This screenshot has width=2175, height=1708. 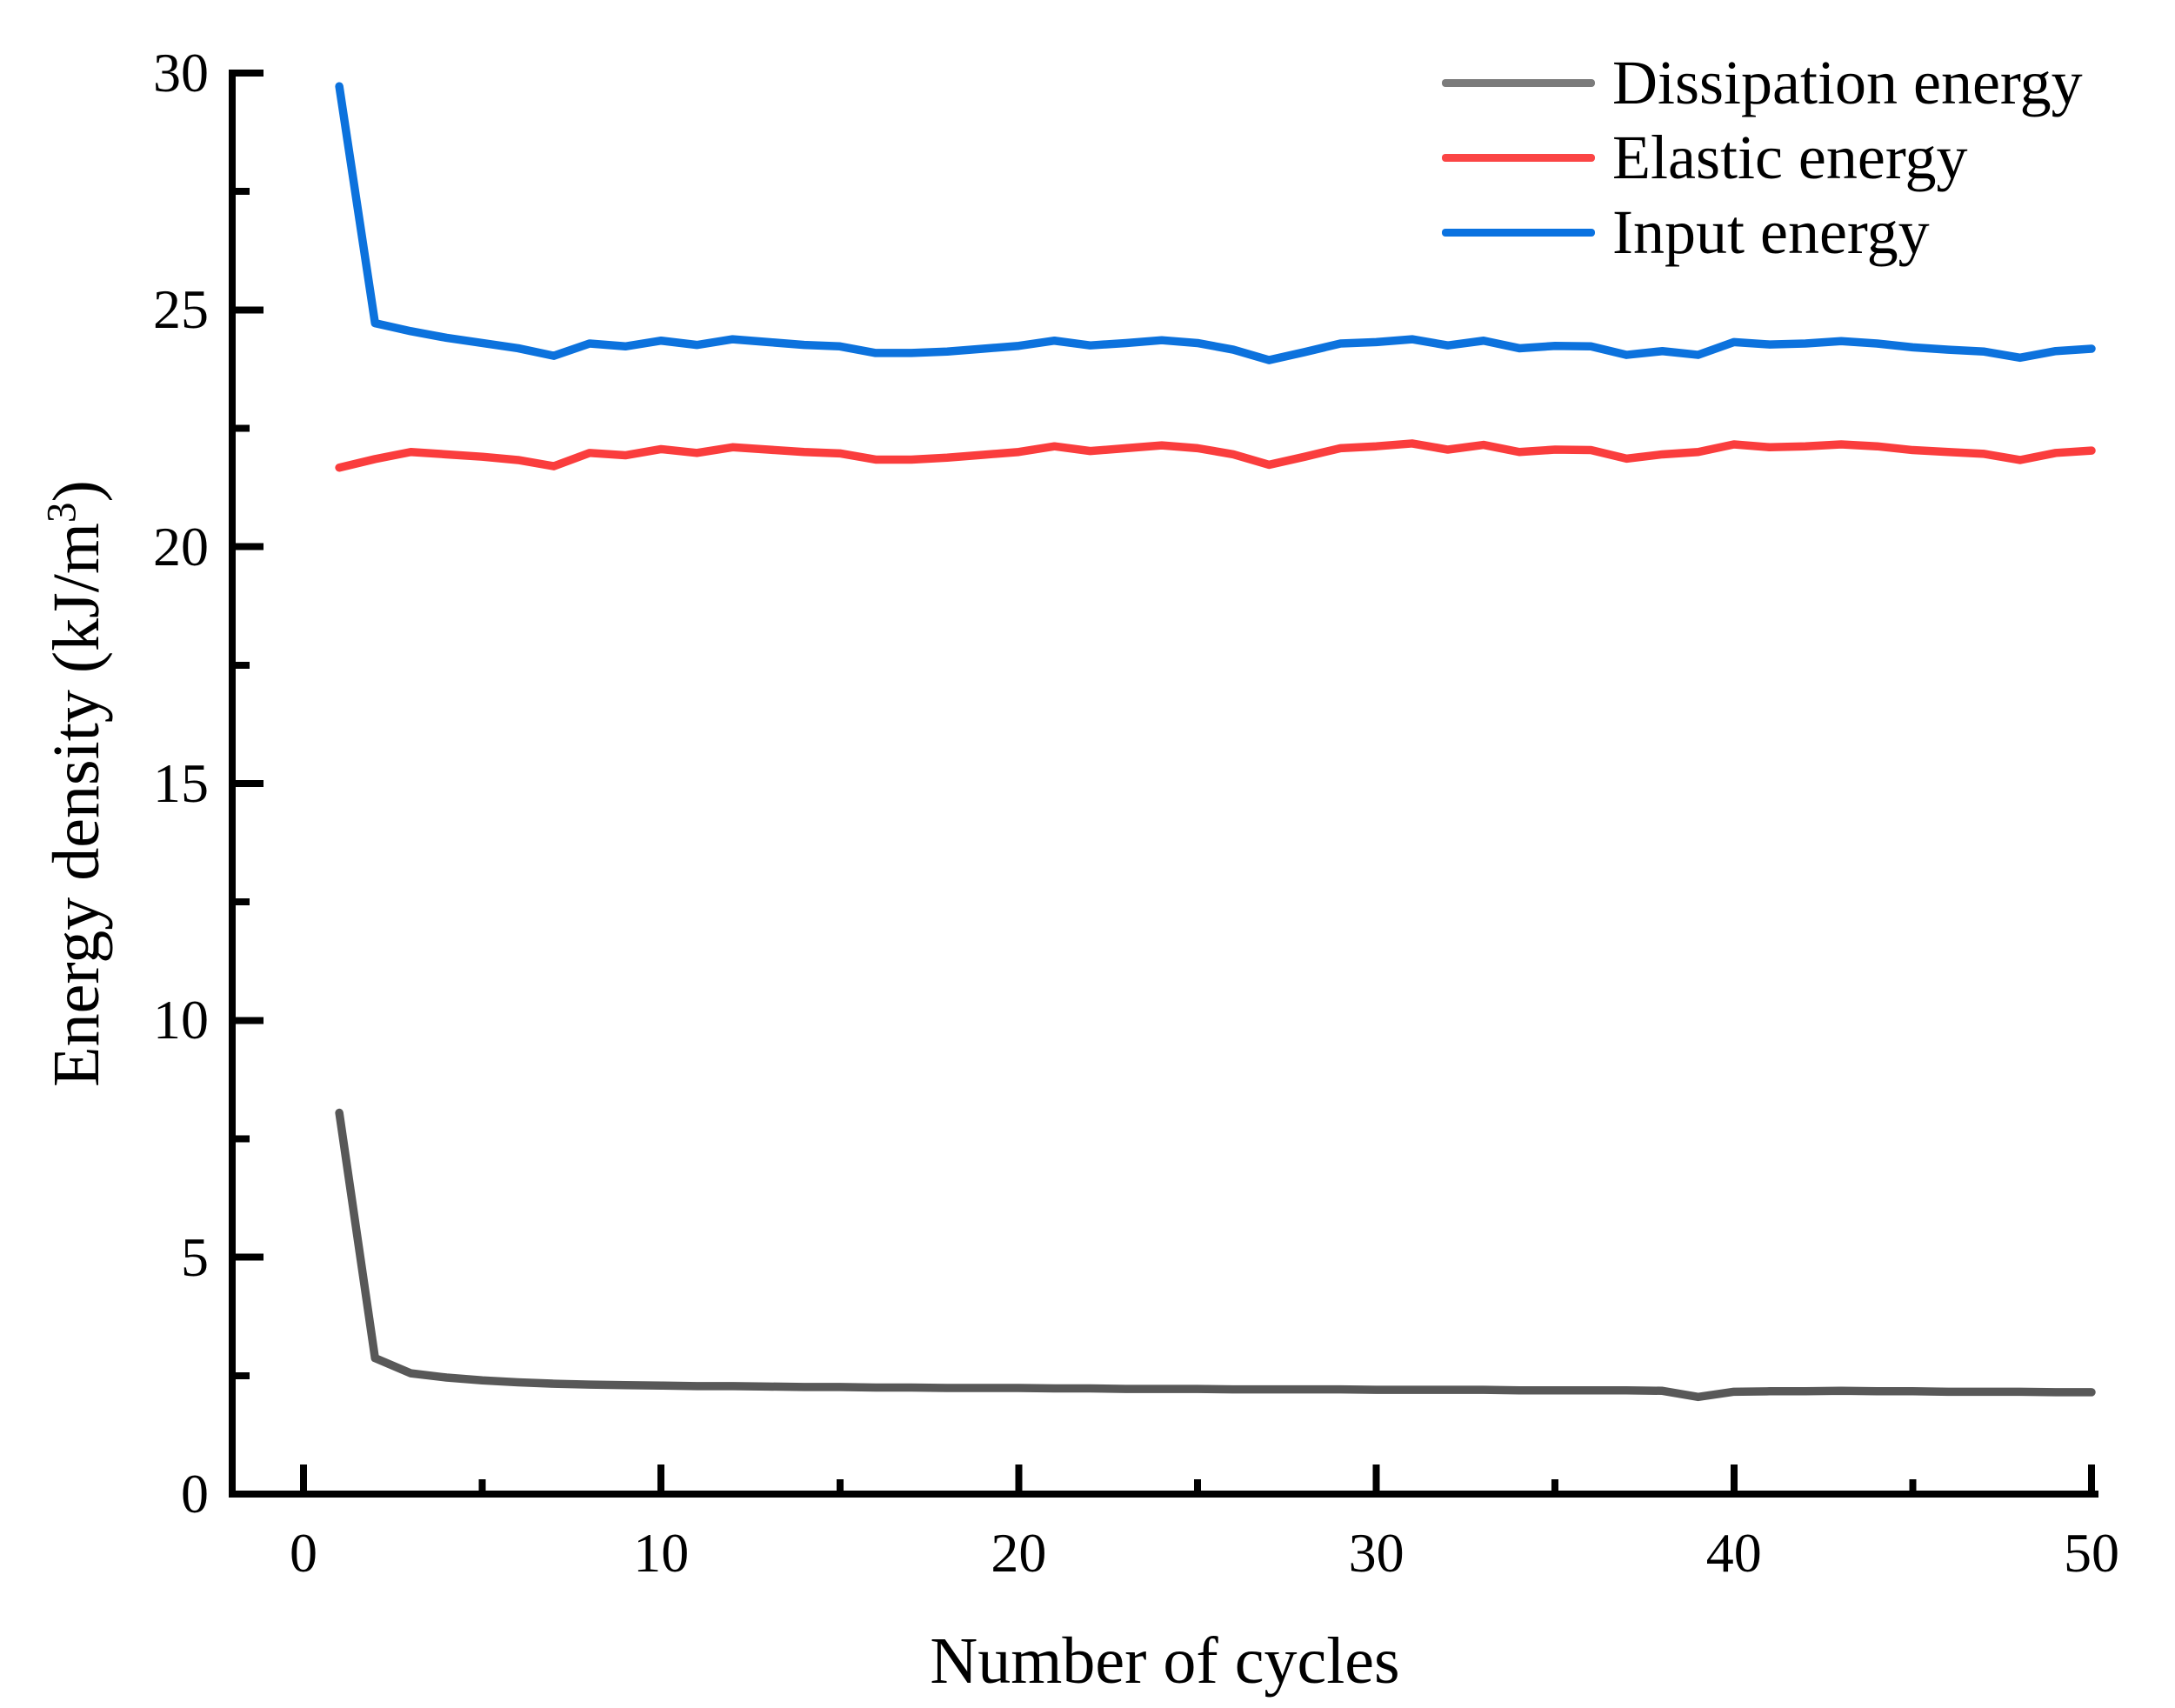 I want to click on legend-item-dissipation-energy: Dissipation energy, so click(x=1763, y=82).